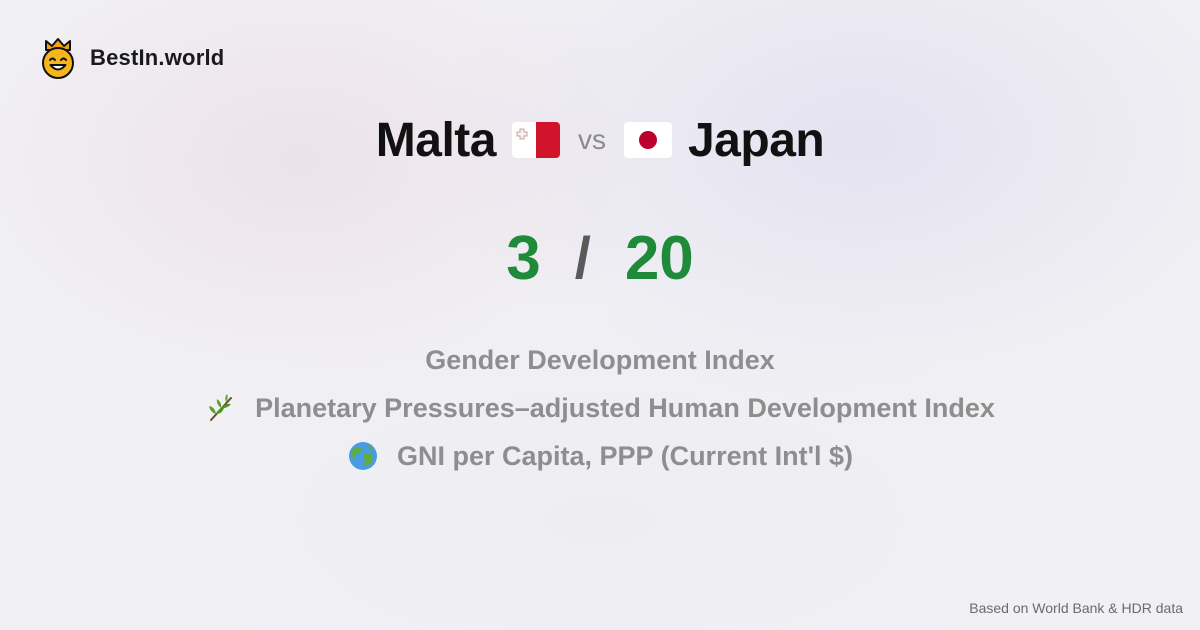  I want to click on left-score: 3, so click(523, 258).